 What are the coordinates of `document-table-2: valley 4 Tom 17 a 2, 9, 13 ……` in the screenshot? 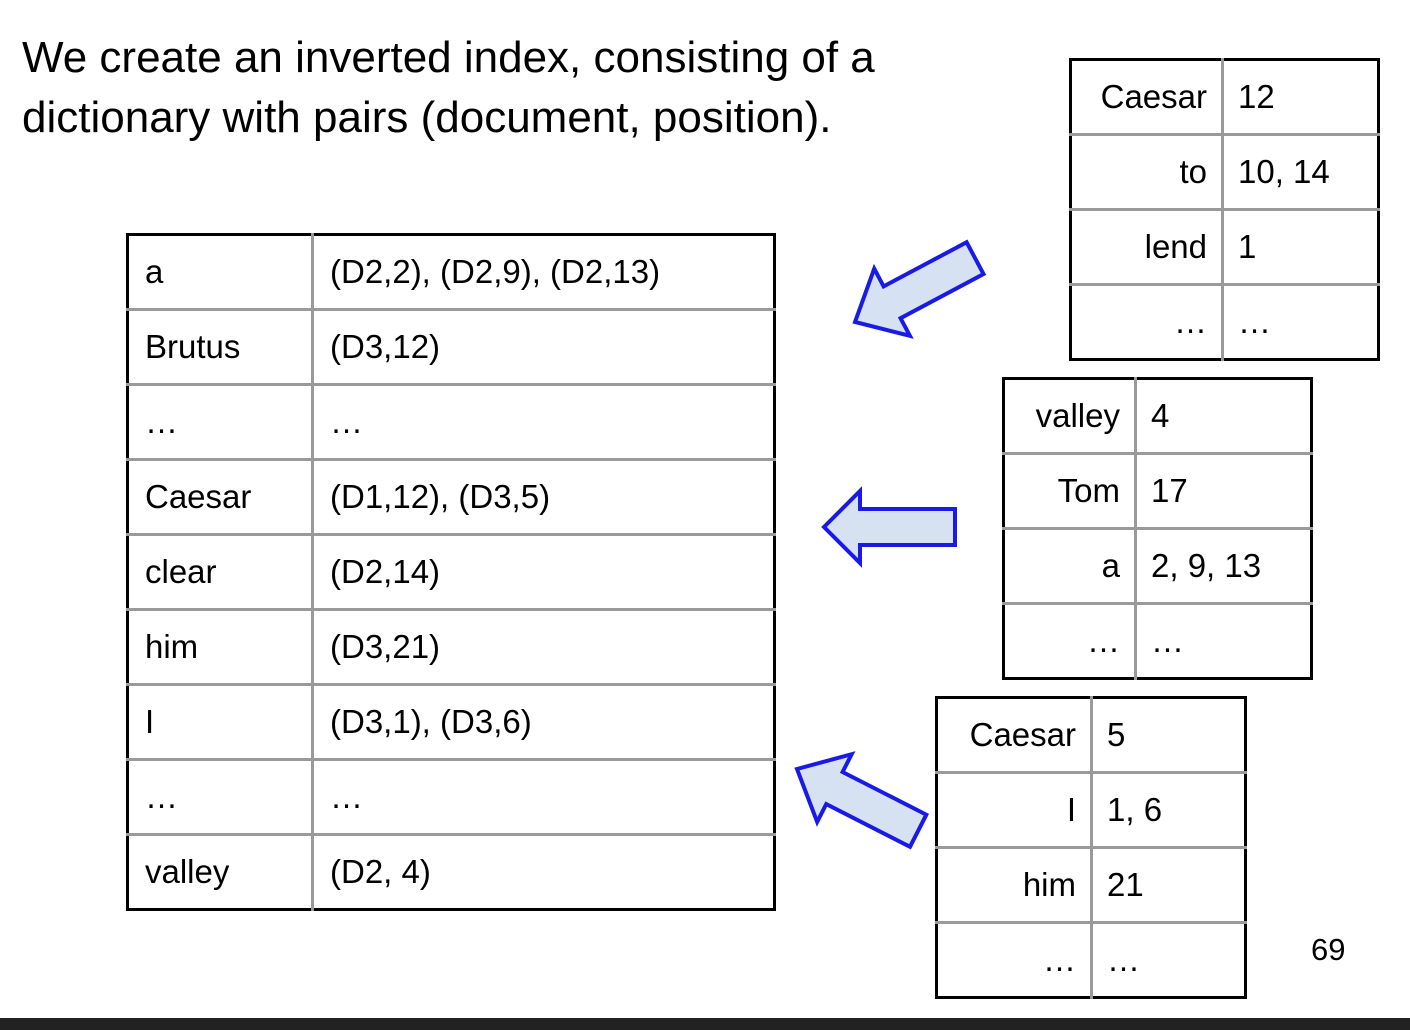 It's located at (1157, 528).